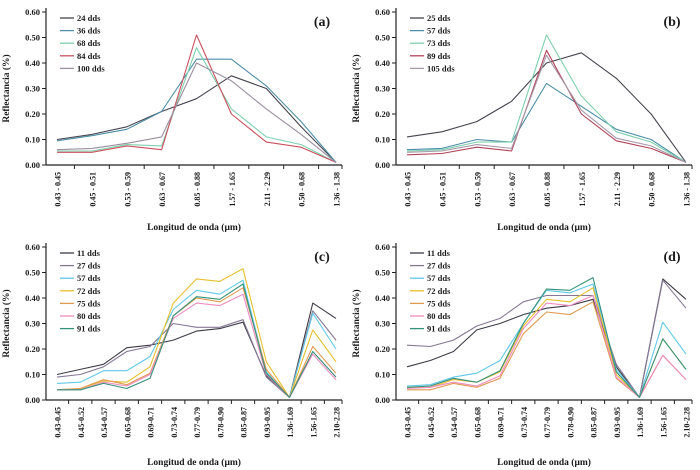 The width and height of the screenshot is (700, 470). Describe the element at coordinates (671, 22) in the screenshot. I see `panel-letter: (b)` at that location.